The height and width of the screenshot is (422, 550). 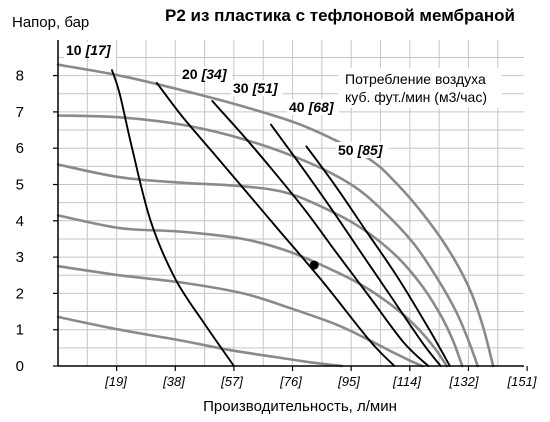 I want to click on operating-point-layer, so click(x=314, y=265).